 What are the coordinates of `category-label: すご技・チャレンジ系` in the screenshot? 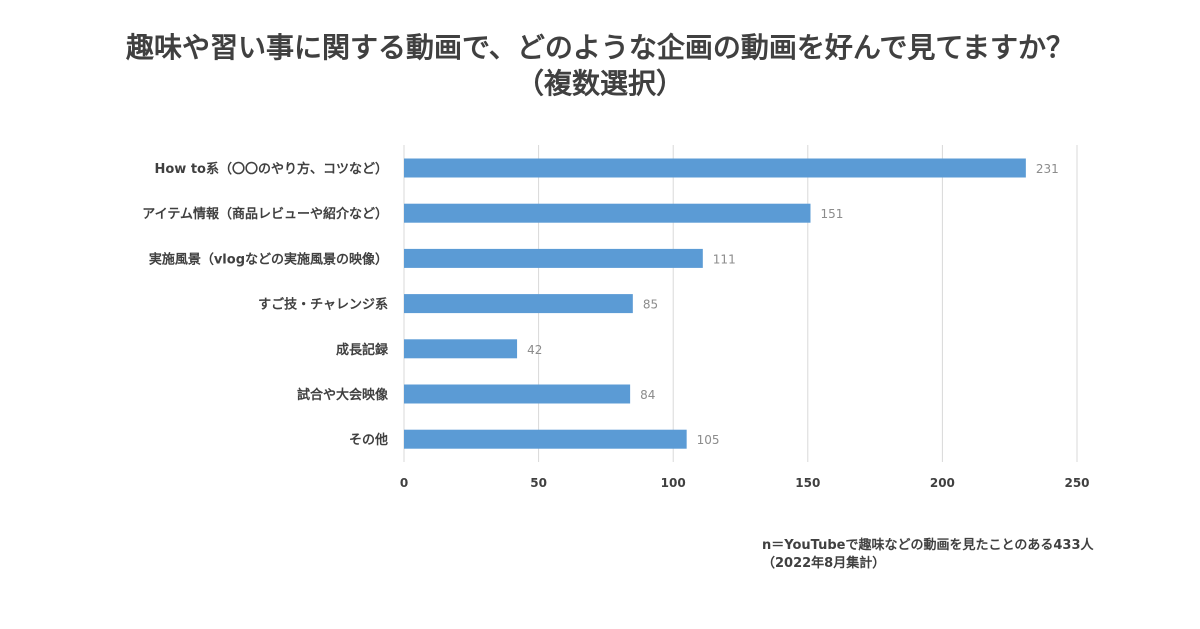 It's located at (323, 305).